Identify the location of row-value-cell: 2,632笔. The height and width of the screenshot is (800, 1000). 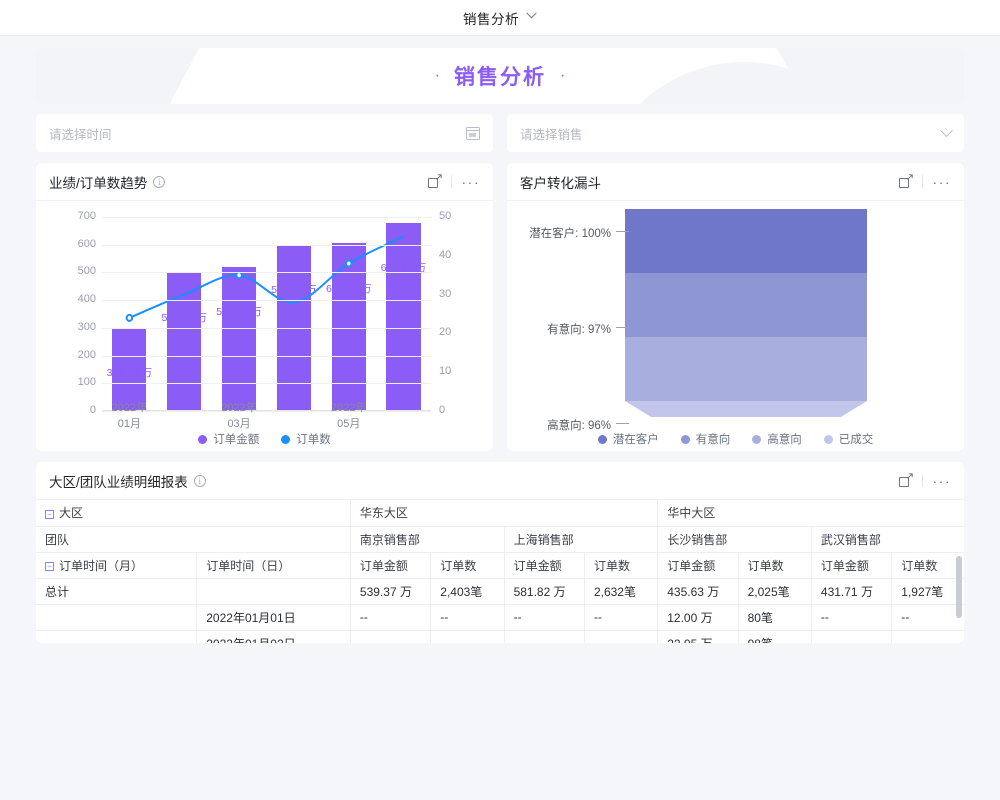
(621, 591).